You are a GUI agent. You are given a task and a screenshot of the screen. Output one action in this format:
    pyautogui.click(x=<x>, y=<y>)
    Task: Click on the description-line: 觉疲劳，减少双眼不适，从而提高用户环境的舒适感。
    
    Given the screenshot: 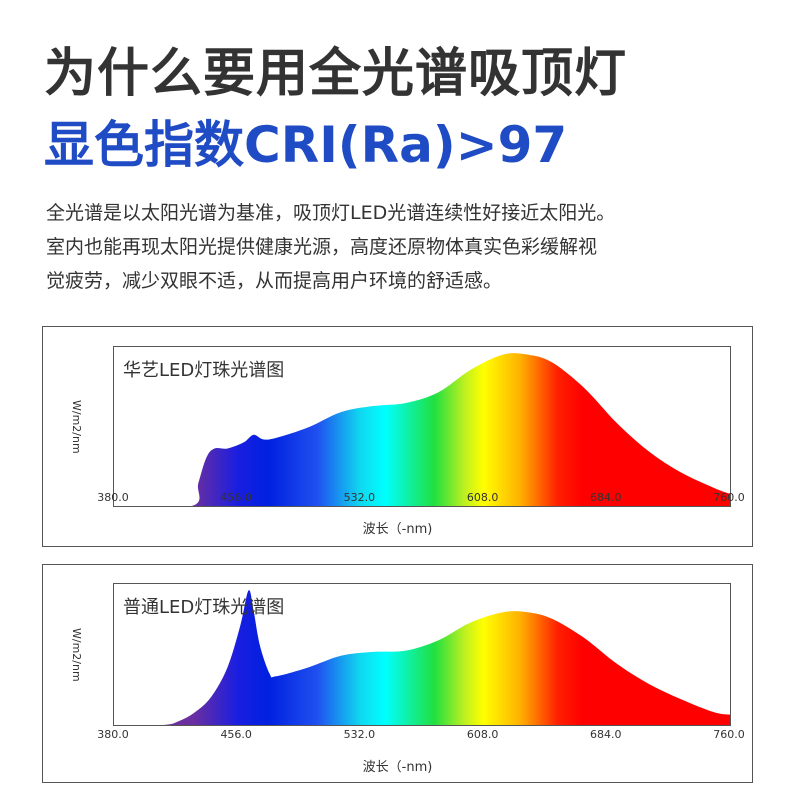 What is the action you would take?
    pyautogui.click(x=274, y=281)
    